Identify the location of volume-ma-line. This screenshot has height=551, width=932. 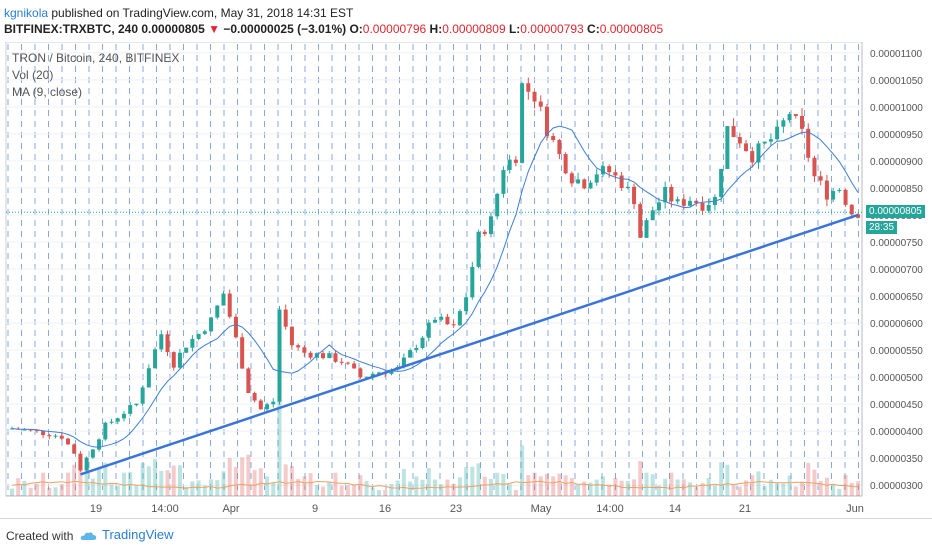
(435, 485).